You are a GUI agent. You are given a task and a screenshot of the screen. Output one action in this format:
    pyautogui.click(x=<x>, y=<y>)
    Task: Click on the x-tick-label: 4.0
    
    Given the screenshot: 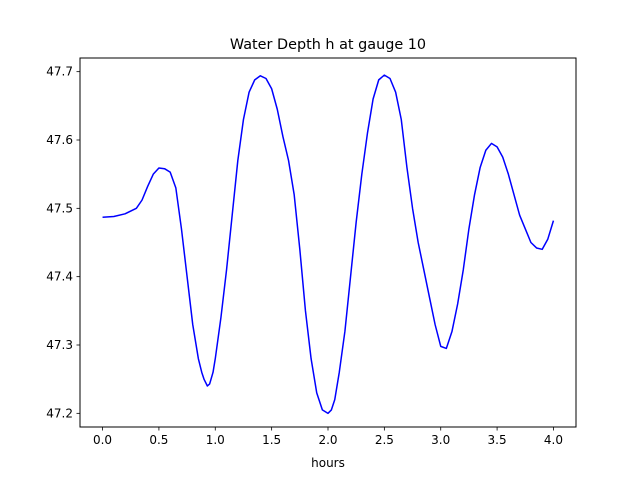 What is the action you would take?
    pyautogui.click(x=553, y=440)
    